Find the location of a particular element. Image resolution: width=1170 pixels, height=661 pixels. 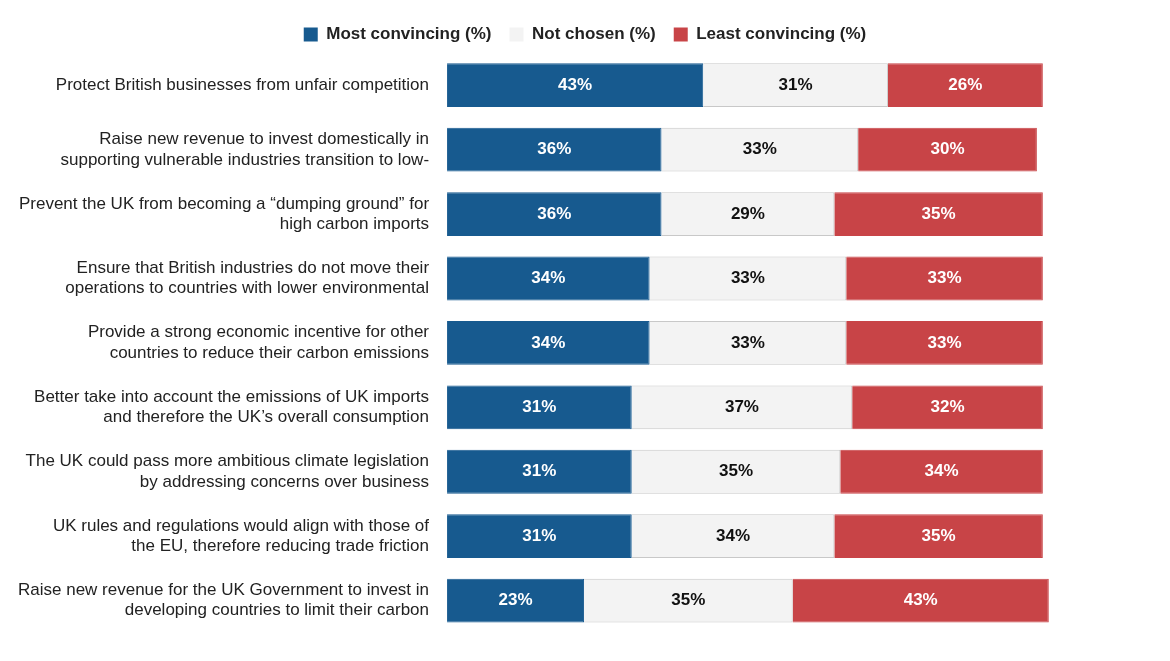

legend-label: Least convincing (%) is located at coordinates (781, 34).